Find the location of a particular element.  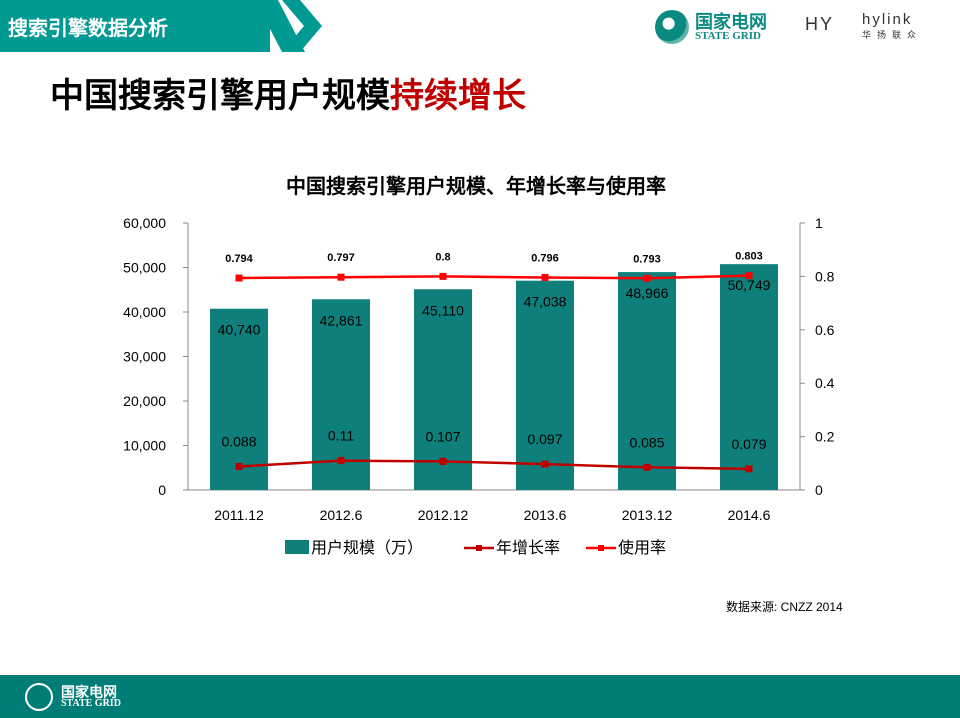

x-tick-label: 2011.12 is located at coordinates (239, 515).